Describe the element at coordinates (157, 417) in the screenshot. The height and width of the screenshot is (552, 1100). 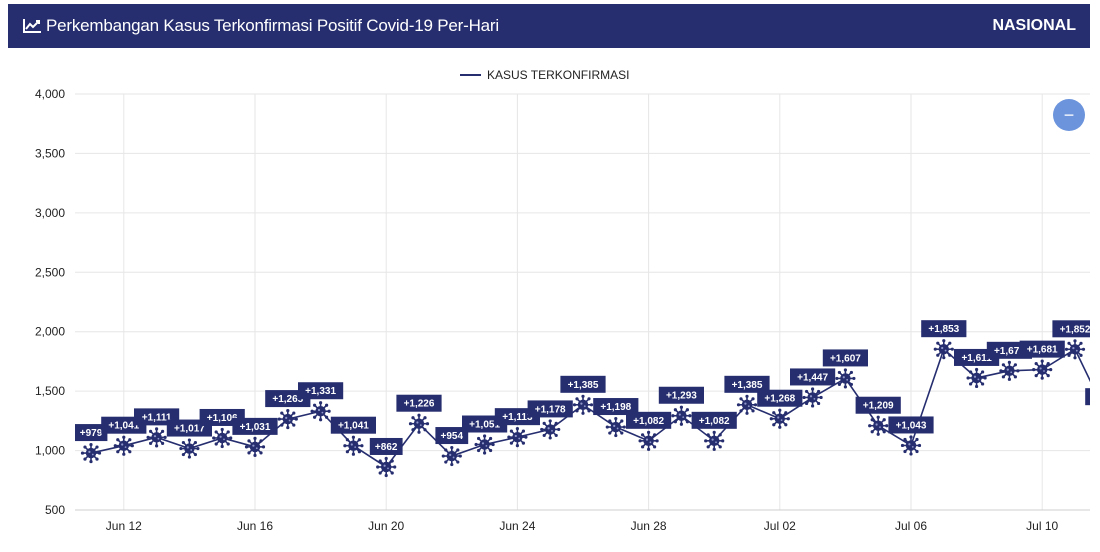
I see `data-label-text: +1,111` at that location.